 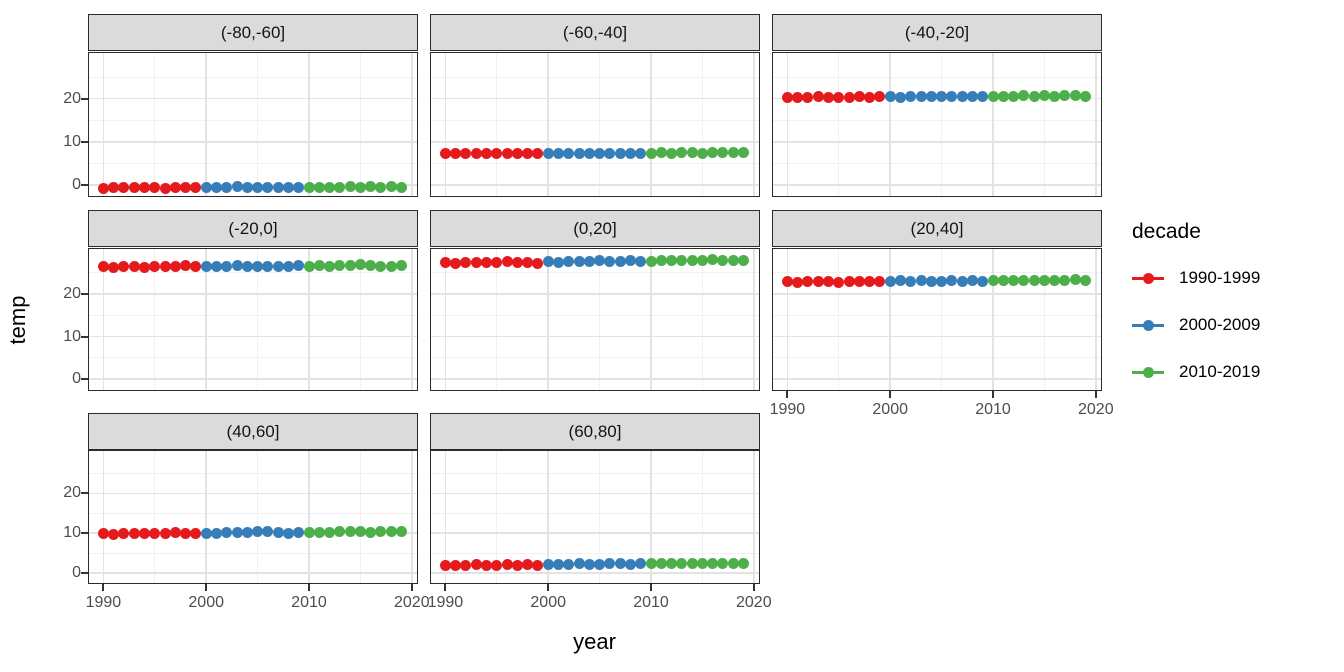 I want to click on legend-key: 2000-2009, so click(x=1196, y=324).